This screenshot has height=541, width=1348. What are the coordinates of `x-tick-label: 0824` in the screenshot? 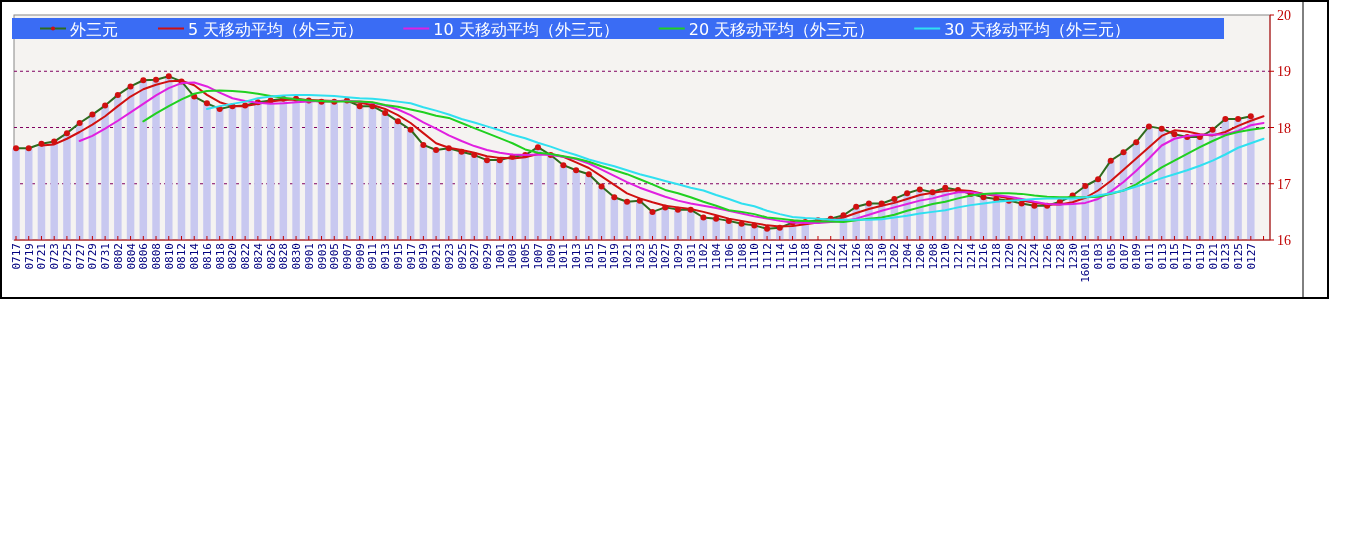 It's located at (258, 256).